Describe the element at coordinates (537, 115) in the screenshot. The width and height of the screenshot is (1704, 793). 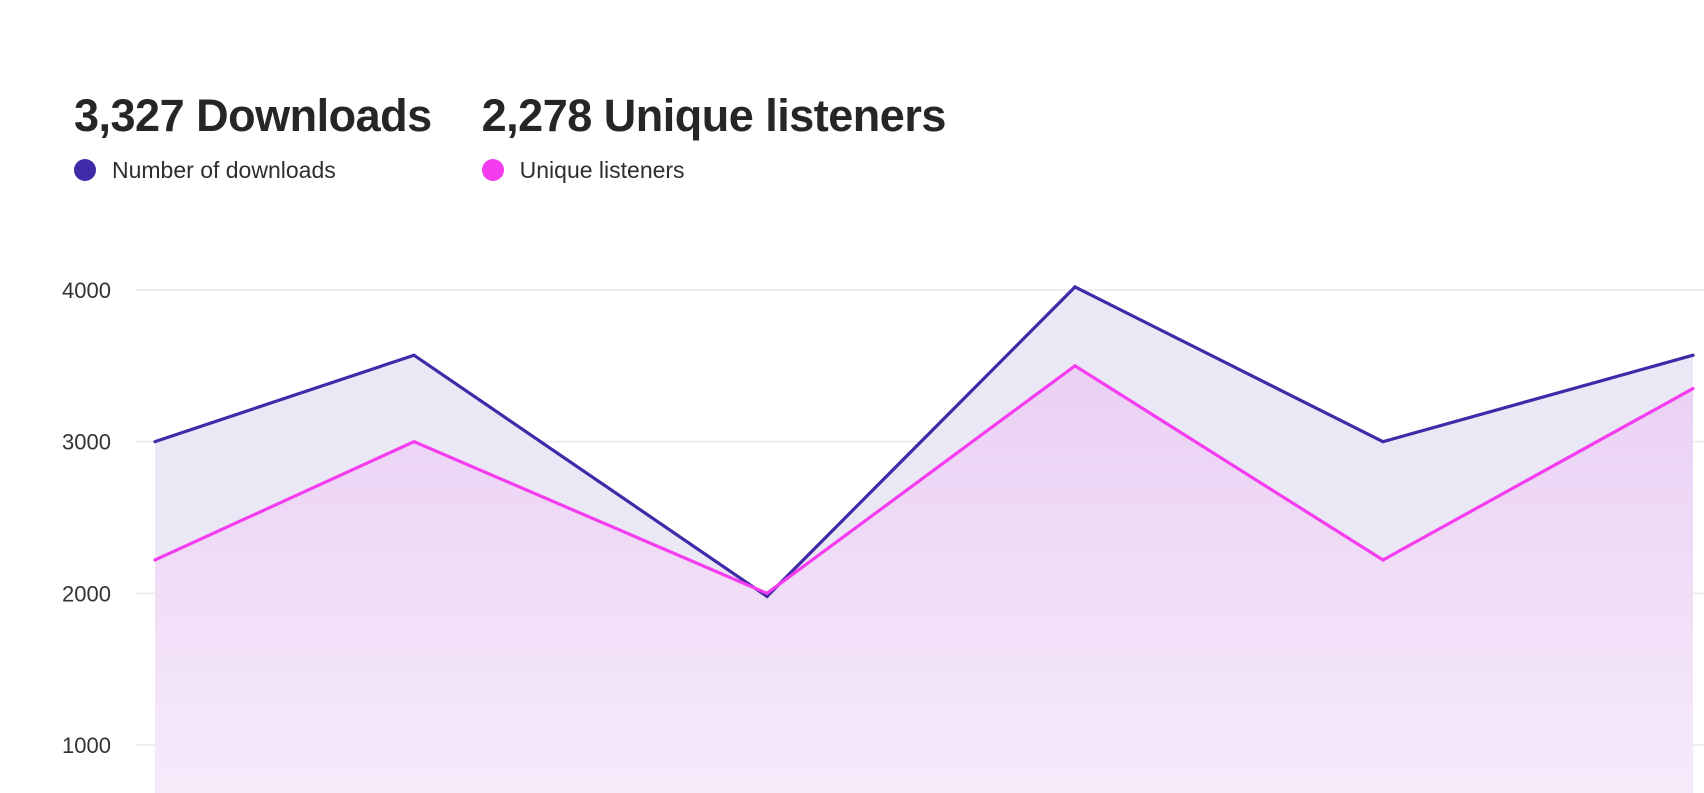
I see `listeners-total: 2,278` at that location.